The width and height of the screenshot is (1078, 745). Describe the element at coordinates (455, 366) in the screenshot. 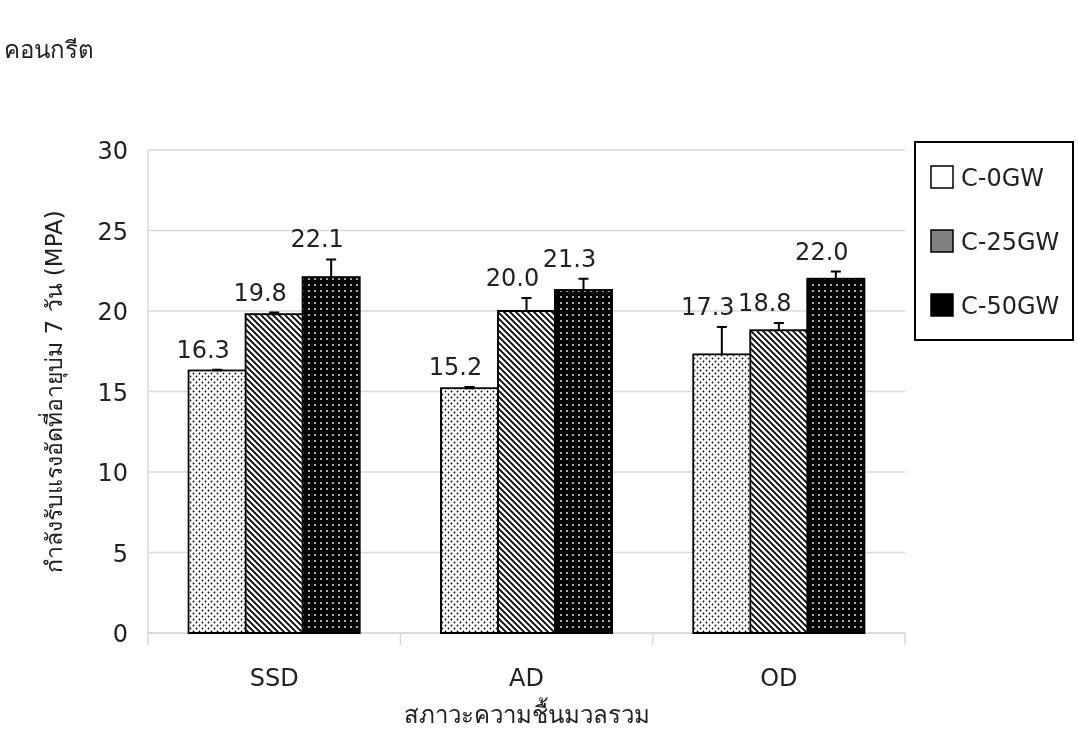

I see `data-label: 15.2` at that location.